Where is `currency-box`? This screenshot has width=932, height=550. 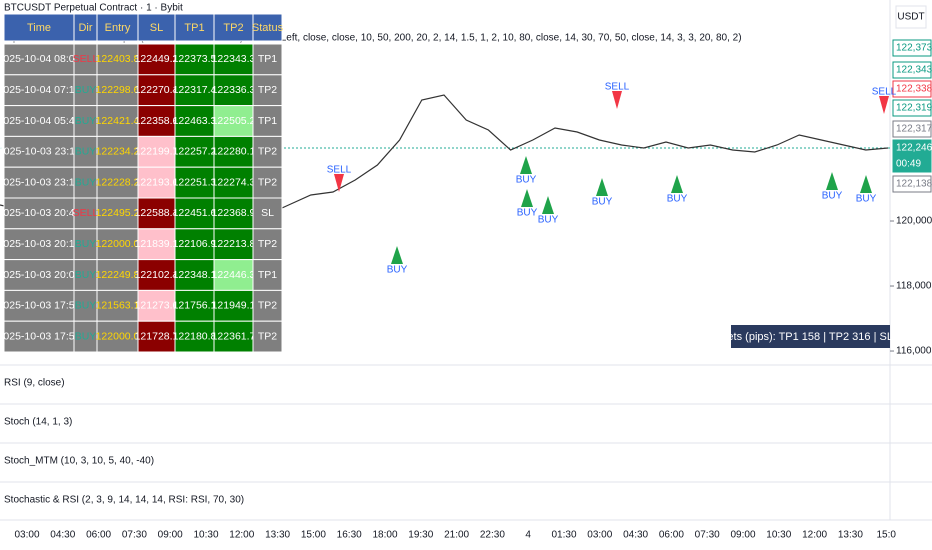
currency-box is located at coordinates (911, 17).